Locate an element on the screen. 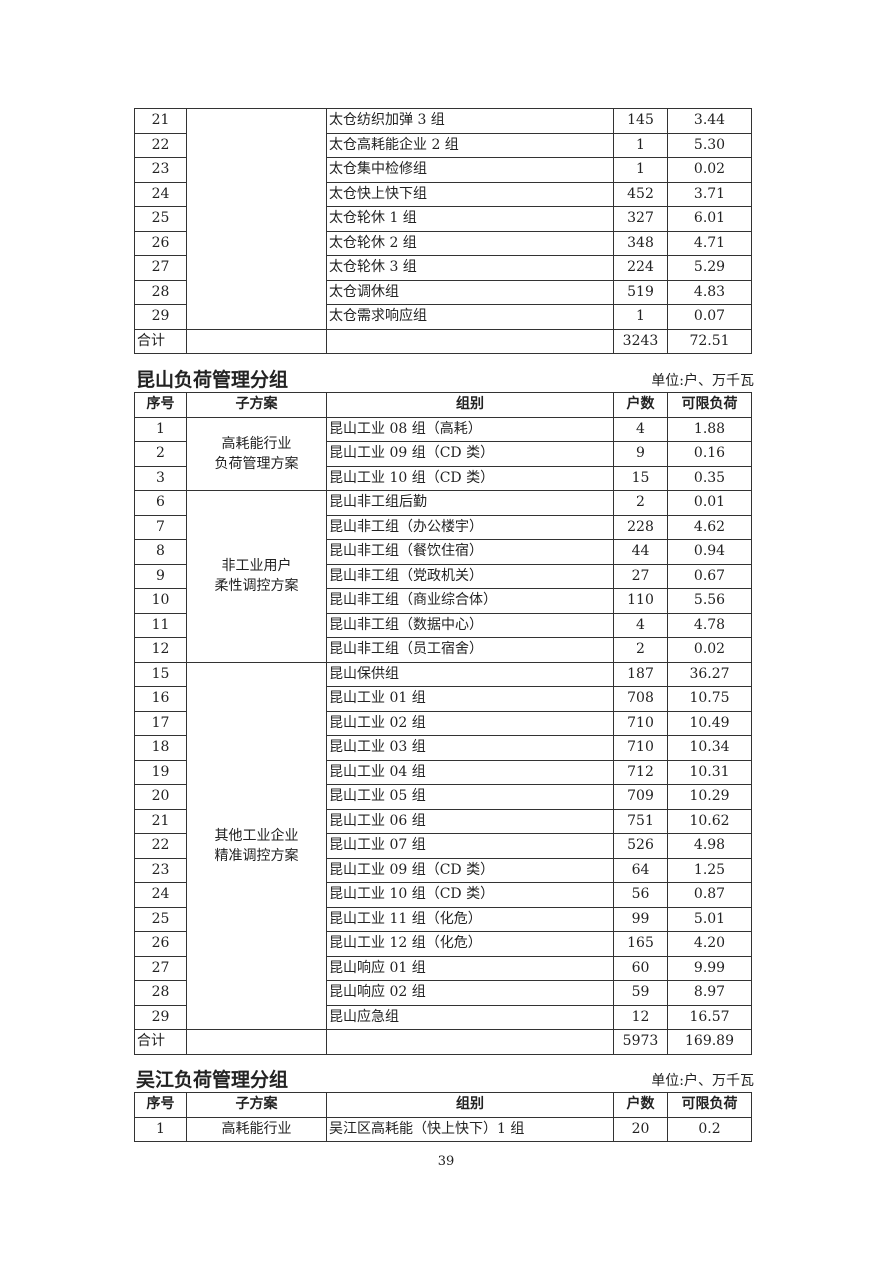  header-row: 序号 子方案 组别 户数 可限负荷 is located at coordinates (443, 405).